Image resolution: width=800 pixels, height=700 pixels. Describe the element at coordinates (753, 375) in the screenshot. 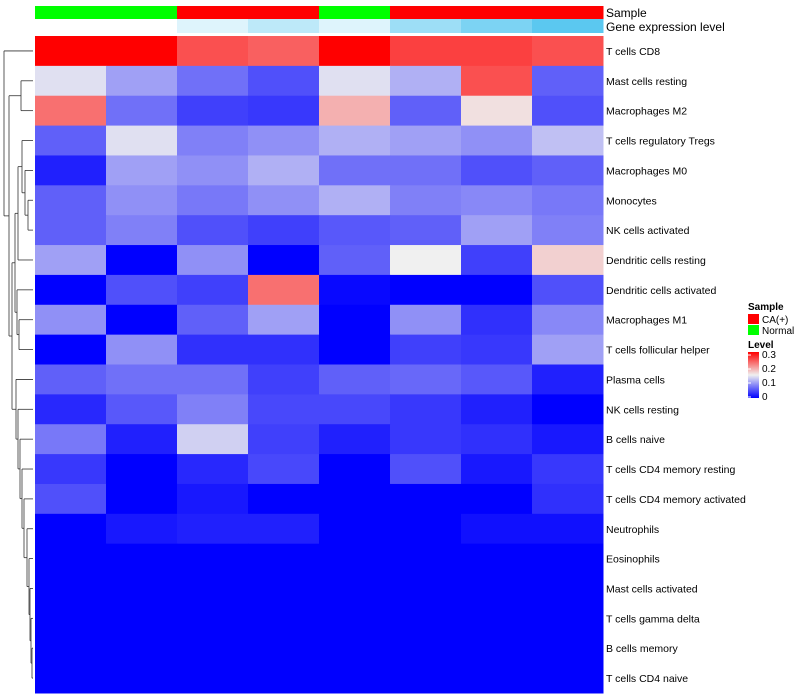

I see `level-colorbar` at that location.